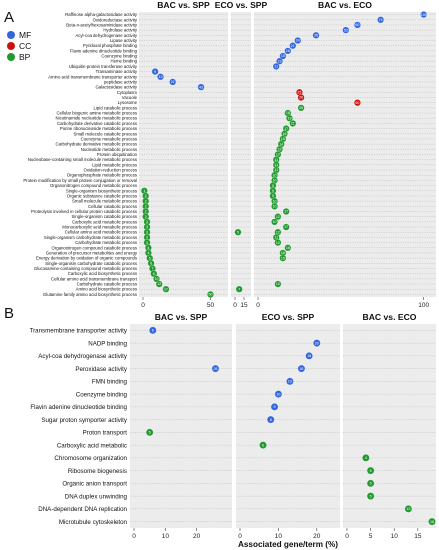 The width and height of the screenshot is (439, 550). What do you see at coordinates (285, 134) in the screenshot?
I see `data-point-label: 16` at bounding box center [285, 134].